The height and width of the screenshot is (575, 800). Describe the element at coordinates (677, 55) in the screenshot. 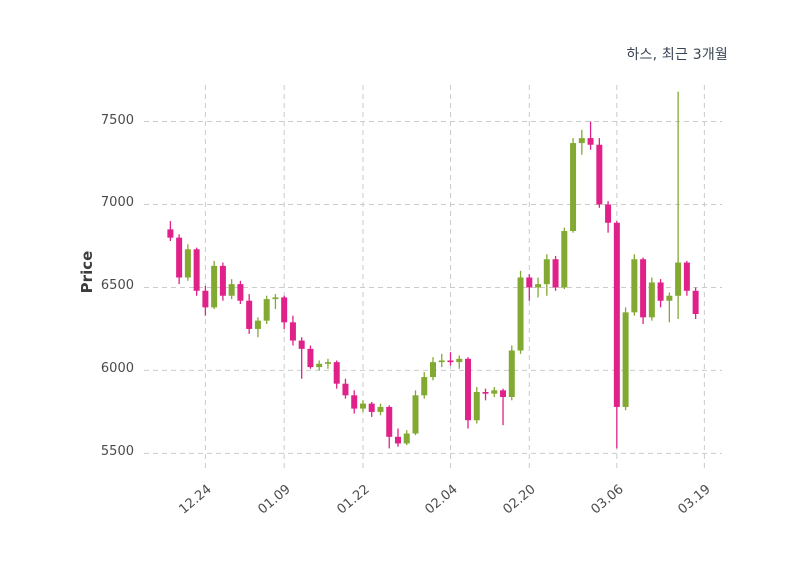

I see `chart-title: 하스, 최근 3개월` at that location.